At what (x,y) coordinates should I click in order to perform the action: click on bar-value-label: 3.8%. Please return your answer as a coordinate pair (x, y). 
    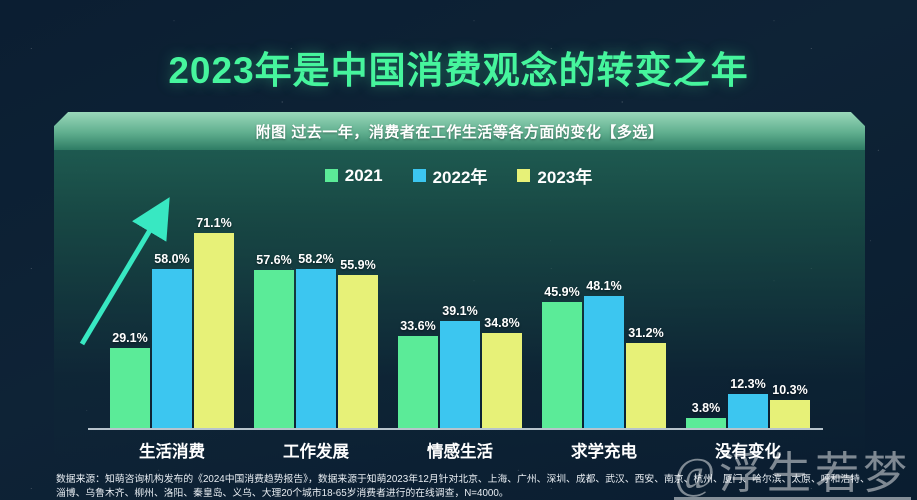
    Looking at the image, I should click on (706, 407).